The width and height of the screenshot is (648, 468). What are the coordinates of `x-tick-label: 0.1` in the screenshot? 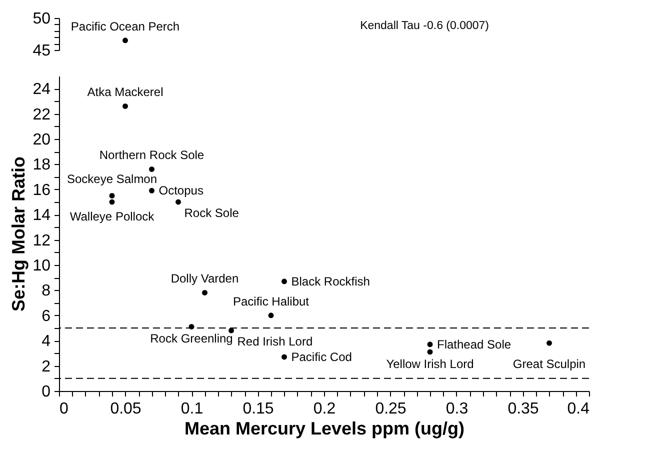 It's located at (192, 409).